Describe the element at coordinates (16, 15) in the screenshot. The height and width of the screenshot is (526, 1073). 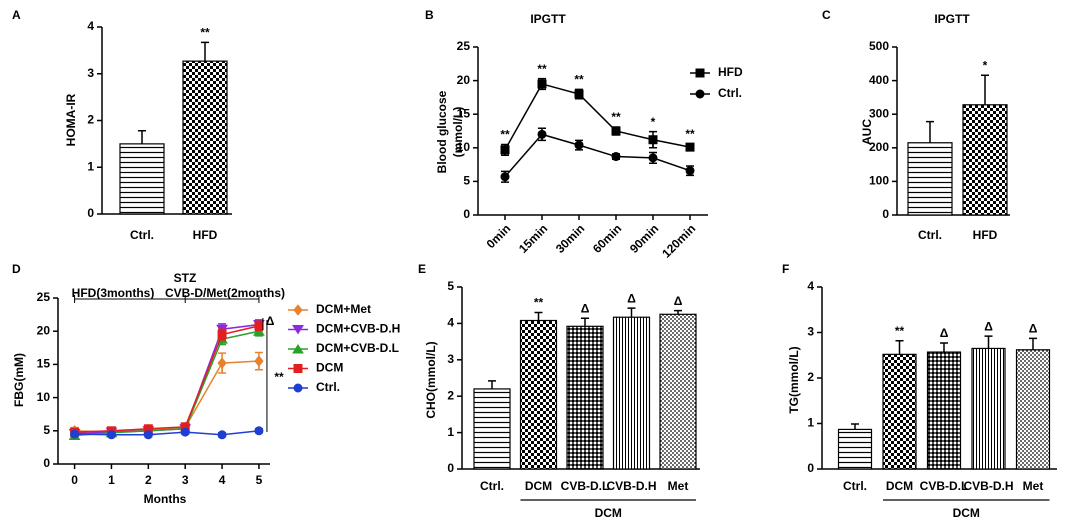
I see `panel-label: A` at that location.